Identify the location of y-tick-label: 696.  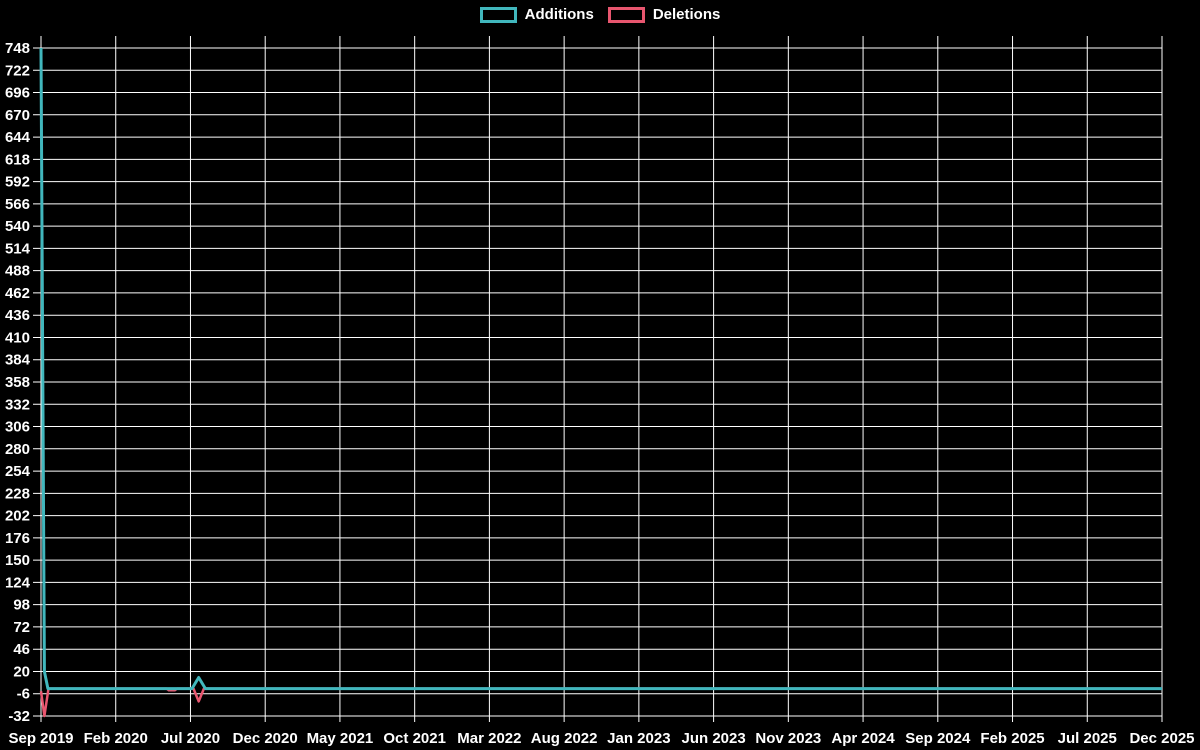
(17, 93).